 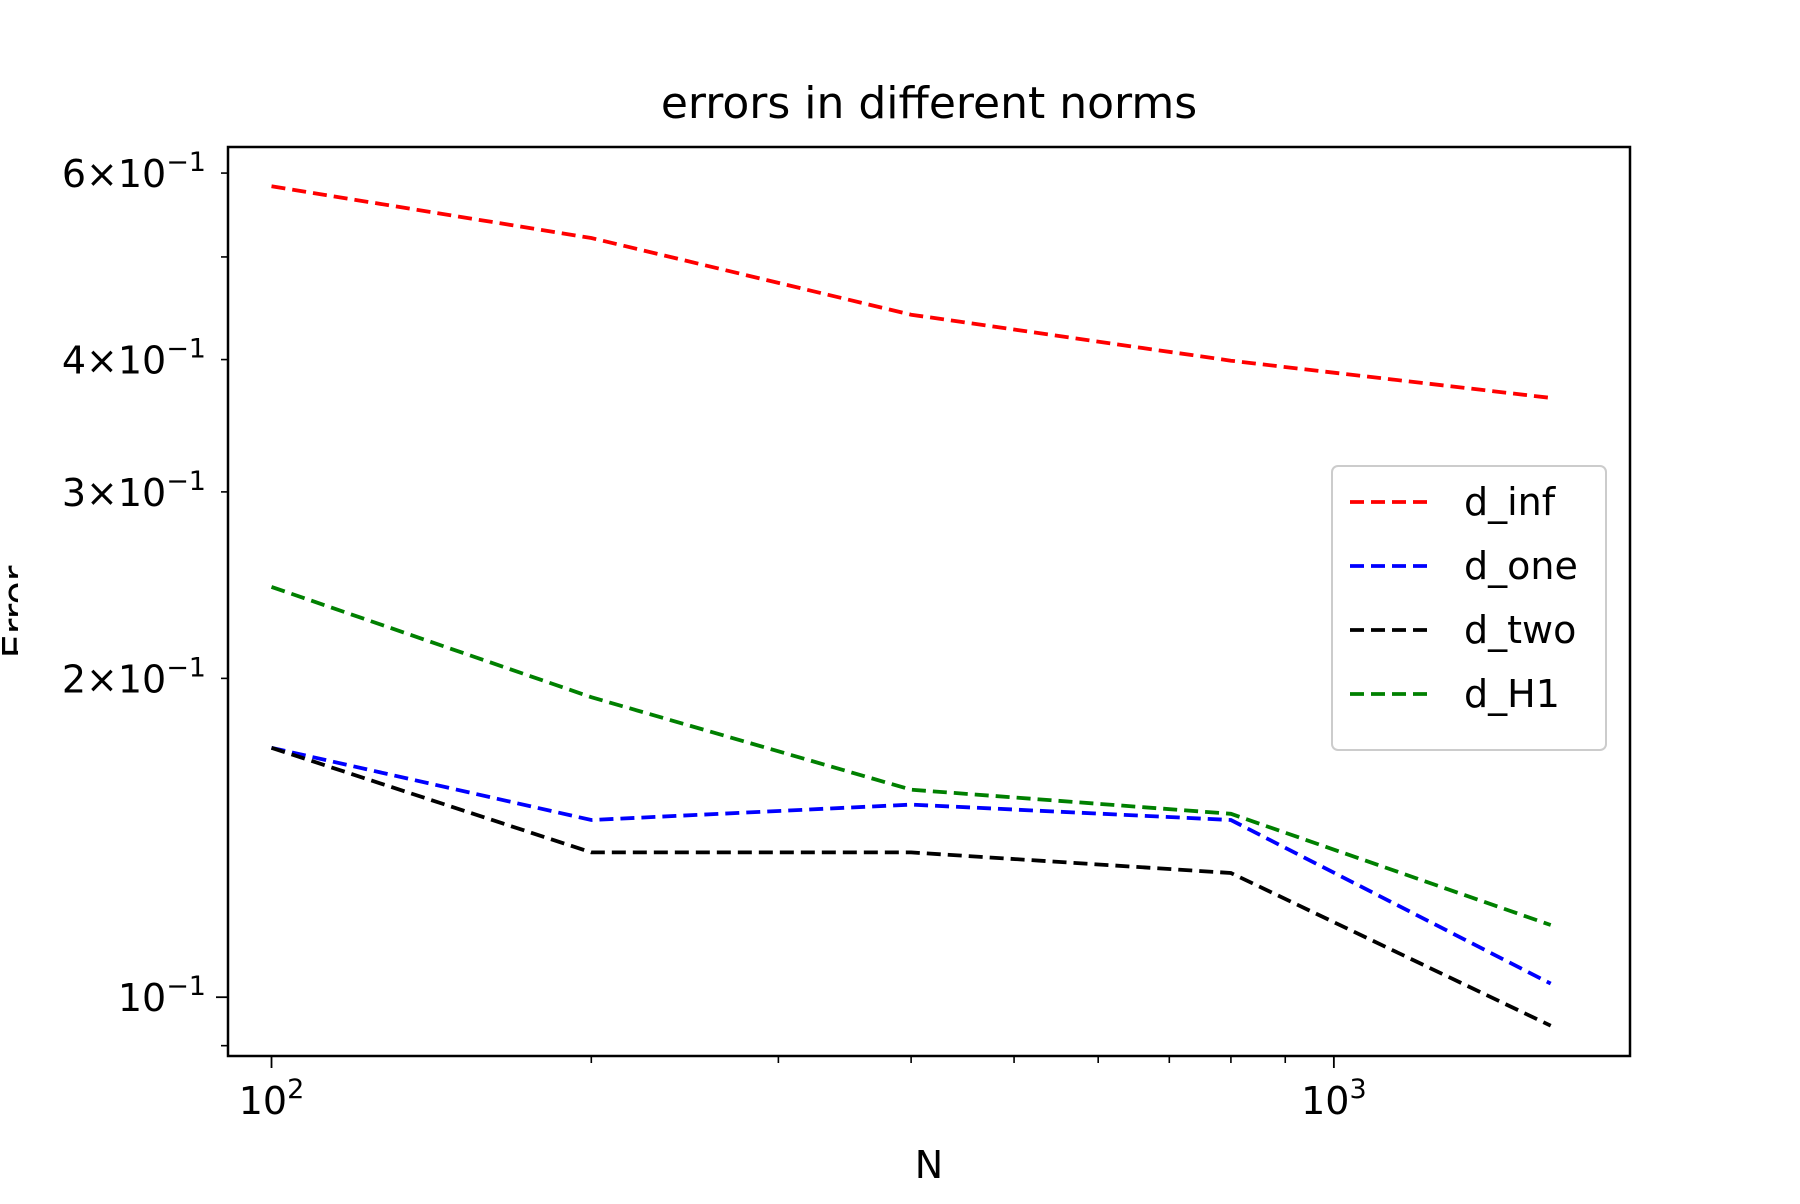 What do you see at coordinates (134, 676) in the screenshot?
I see `y-tick-label: 2×10⁻¹` at bounding box center [134, 676].